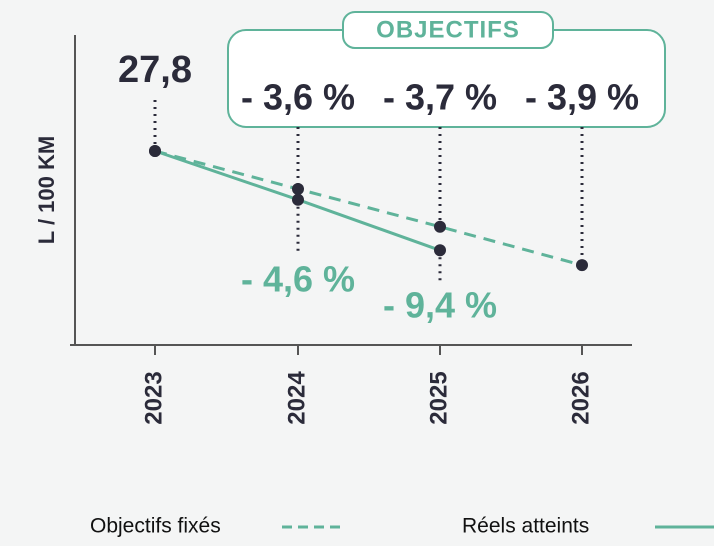  I want to click on series-line, so click(368, 208).